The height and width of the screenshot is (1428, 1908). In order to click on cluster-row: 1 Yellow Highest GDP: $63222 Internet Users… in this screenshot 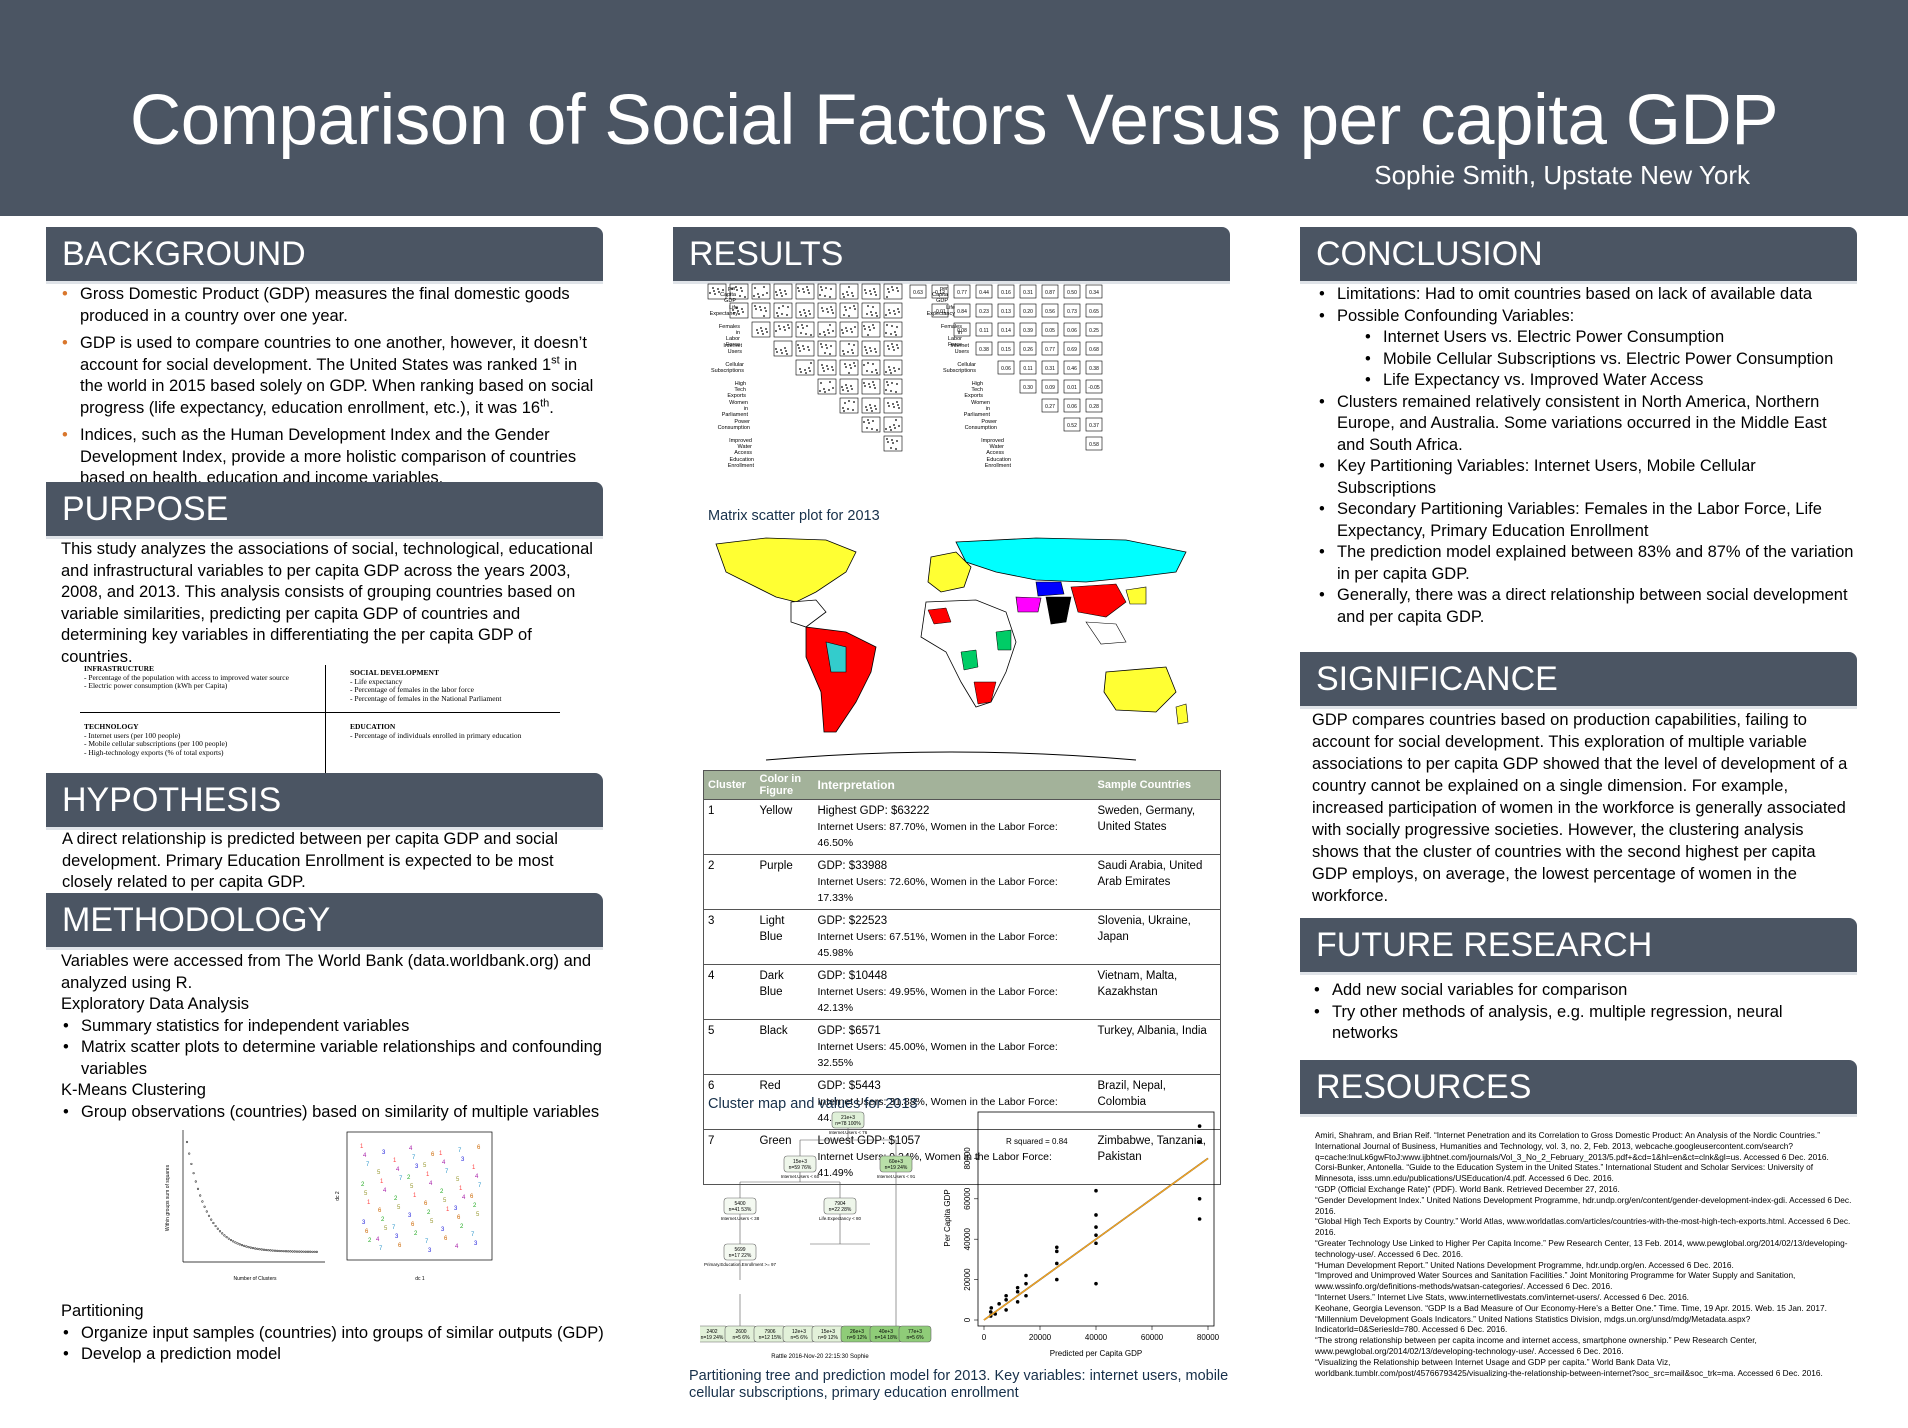, I will do `click(962, 827)`.